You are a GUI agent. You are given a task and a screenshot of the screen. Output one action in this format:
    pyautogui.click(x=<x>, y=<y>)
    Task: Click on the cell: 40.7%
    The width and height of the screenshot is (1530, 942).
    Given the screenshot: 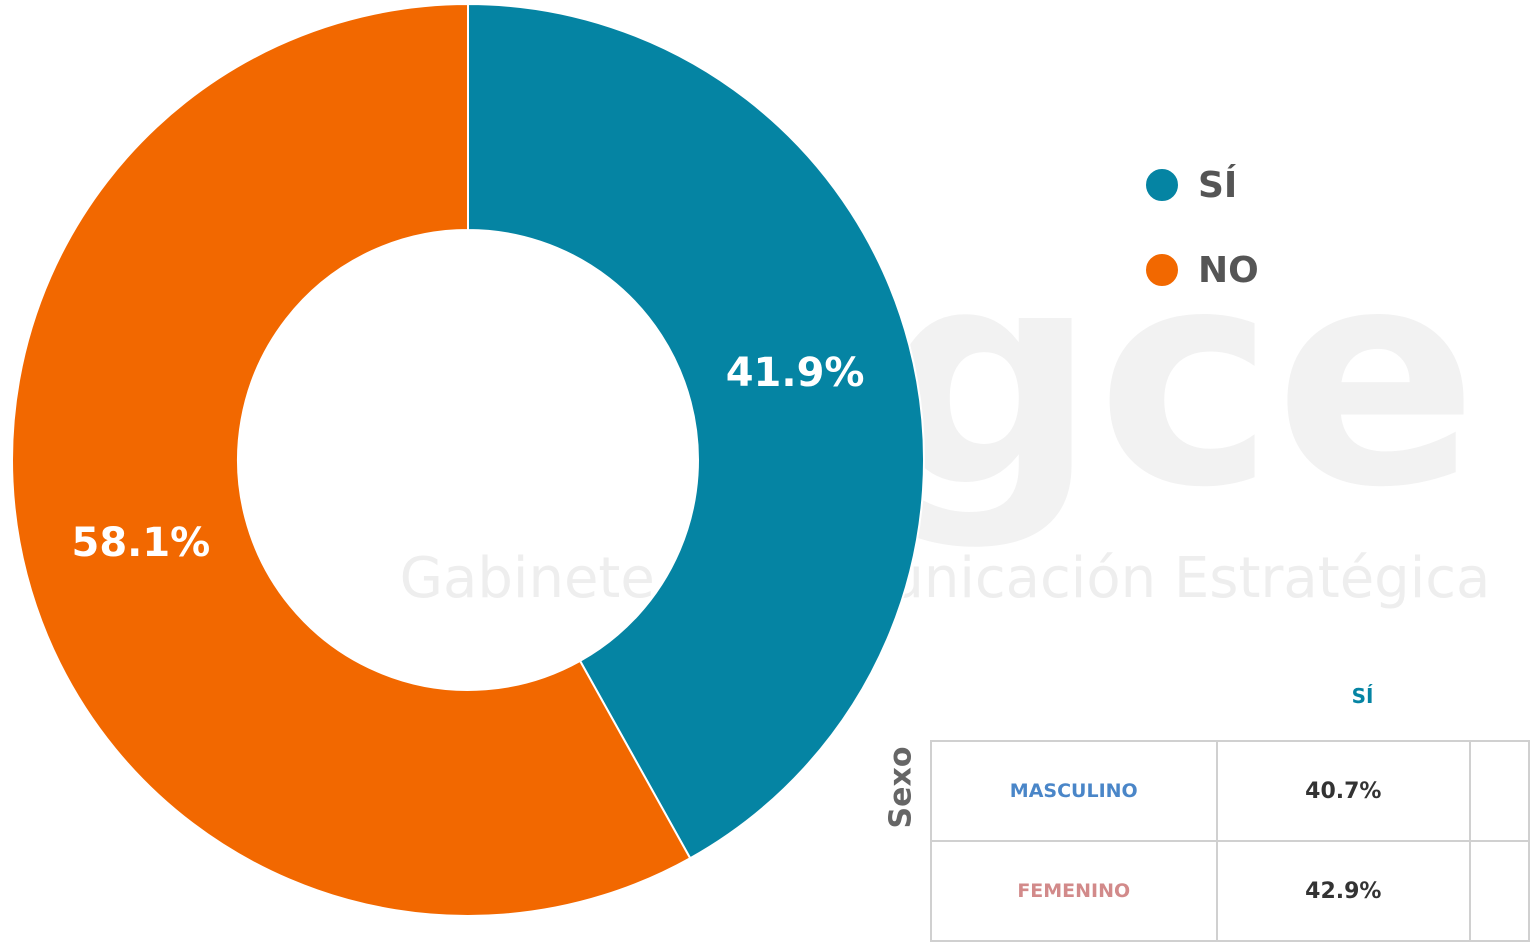 What is the action you would take?
    pyautogui.click(x=1343, y=791)
    